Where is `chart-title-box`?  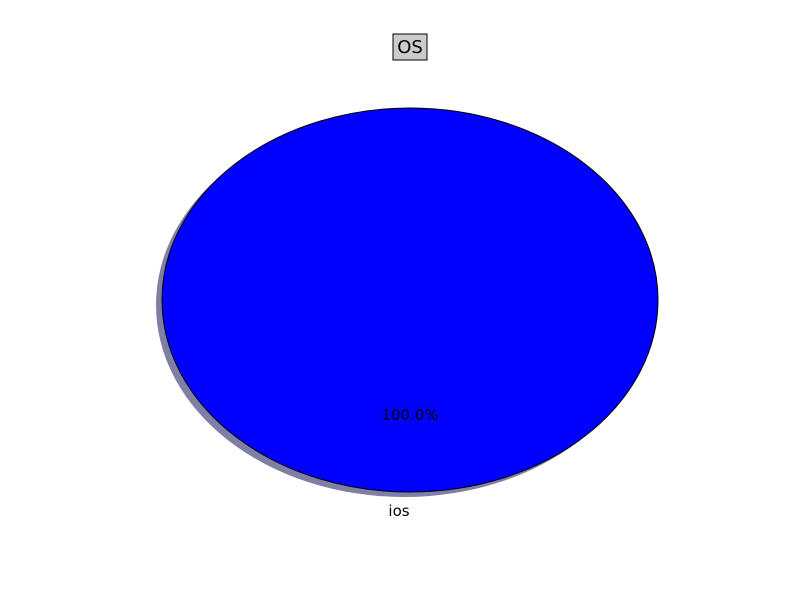
chart-title-box is located at coordinates (410, 47).